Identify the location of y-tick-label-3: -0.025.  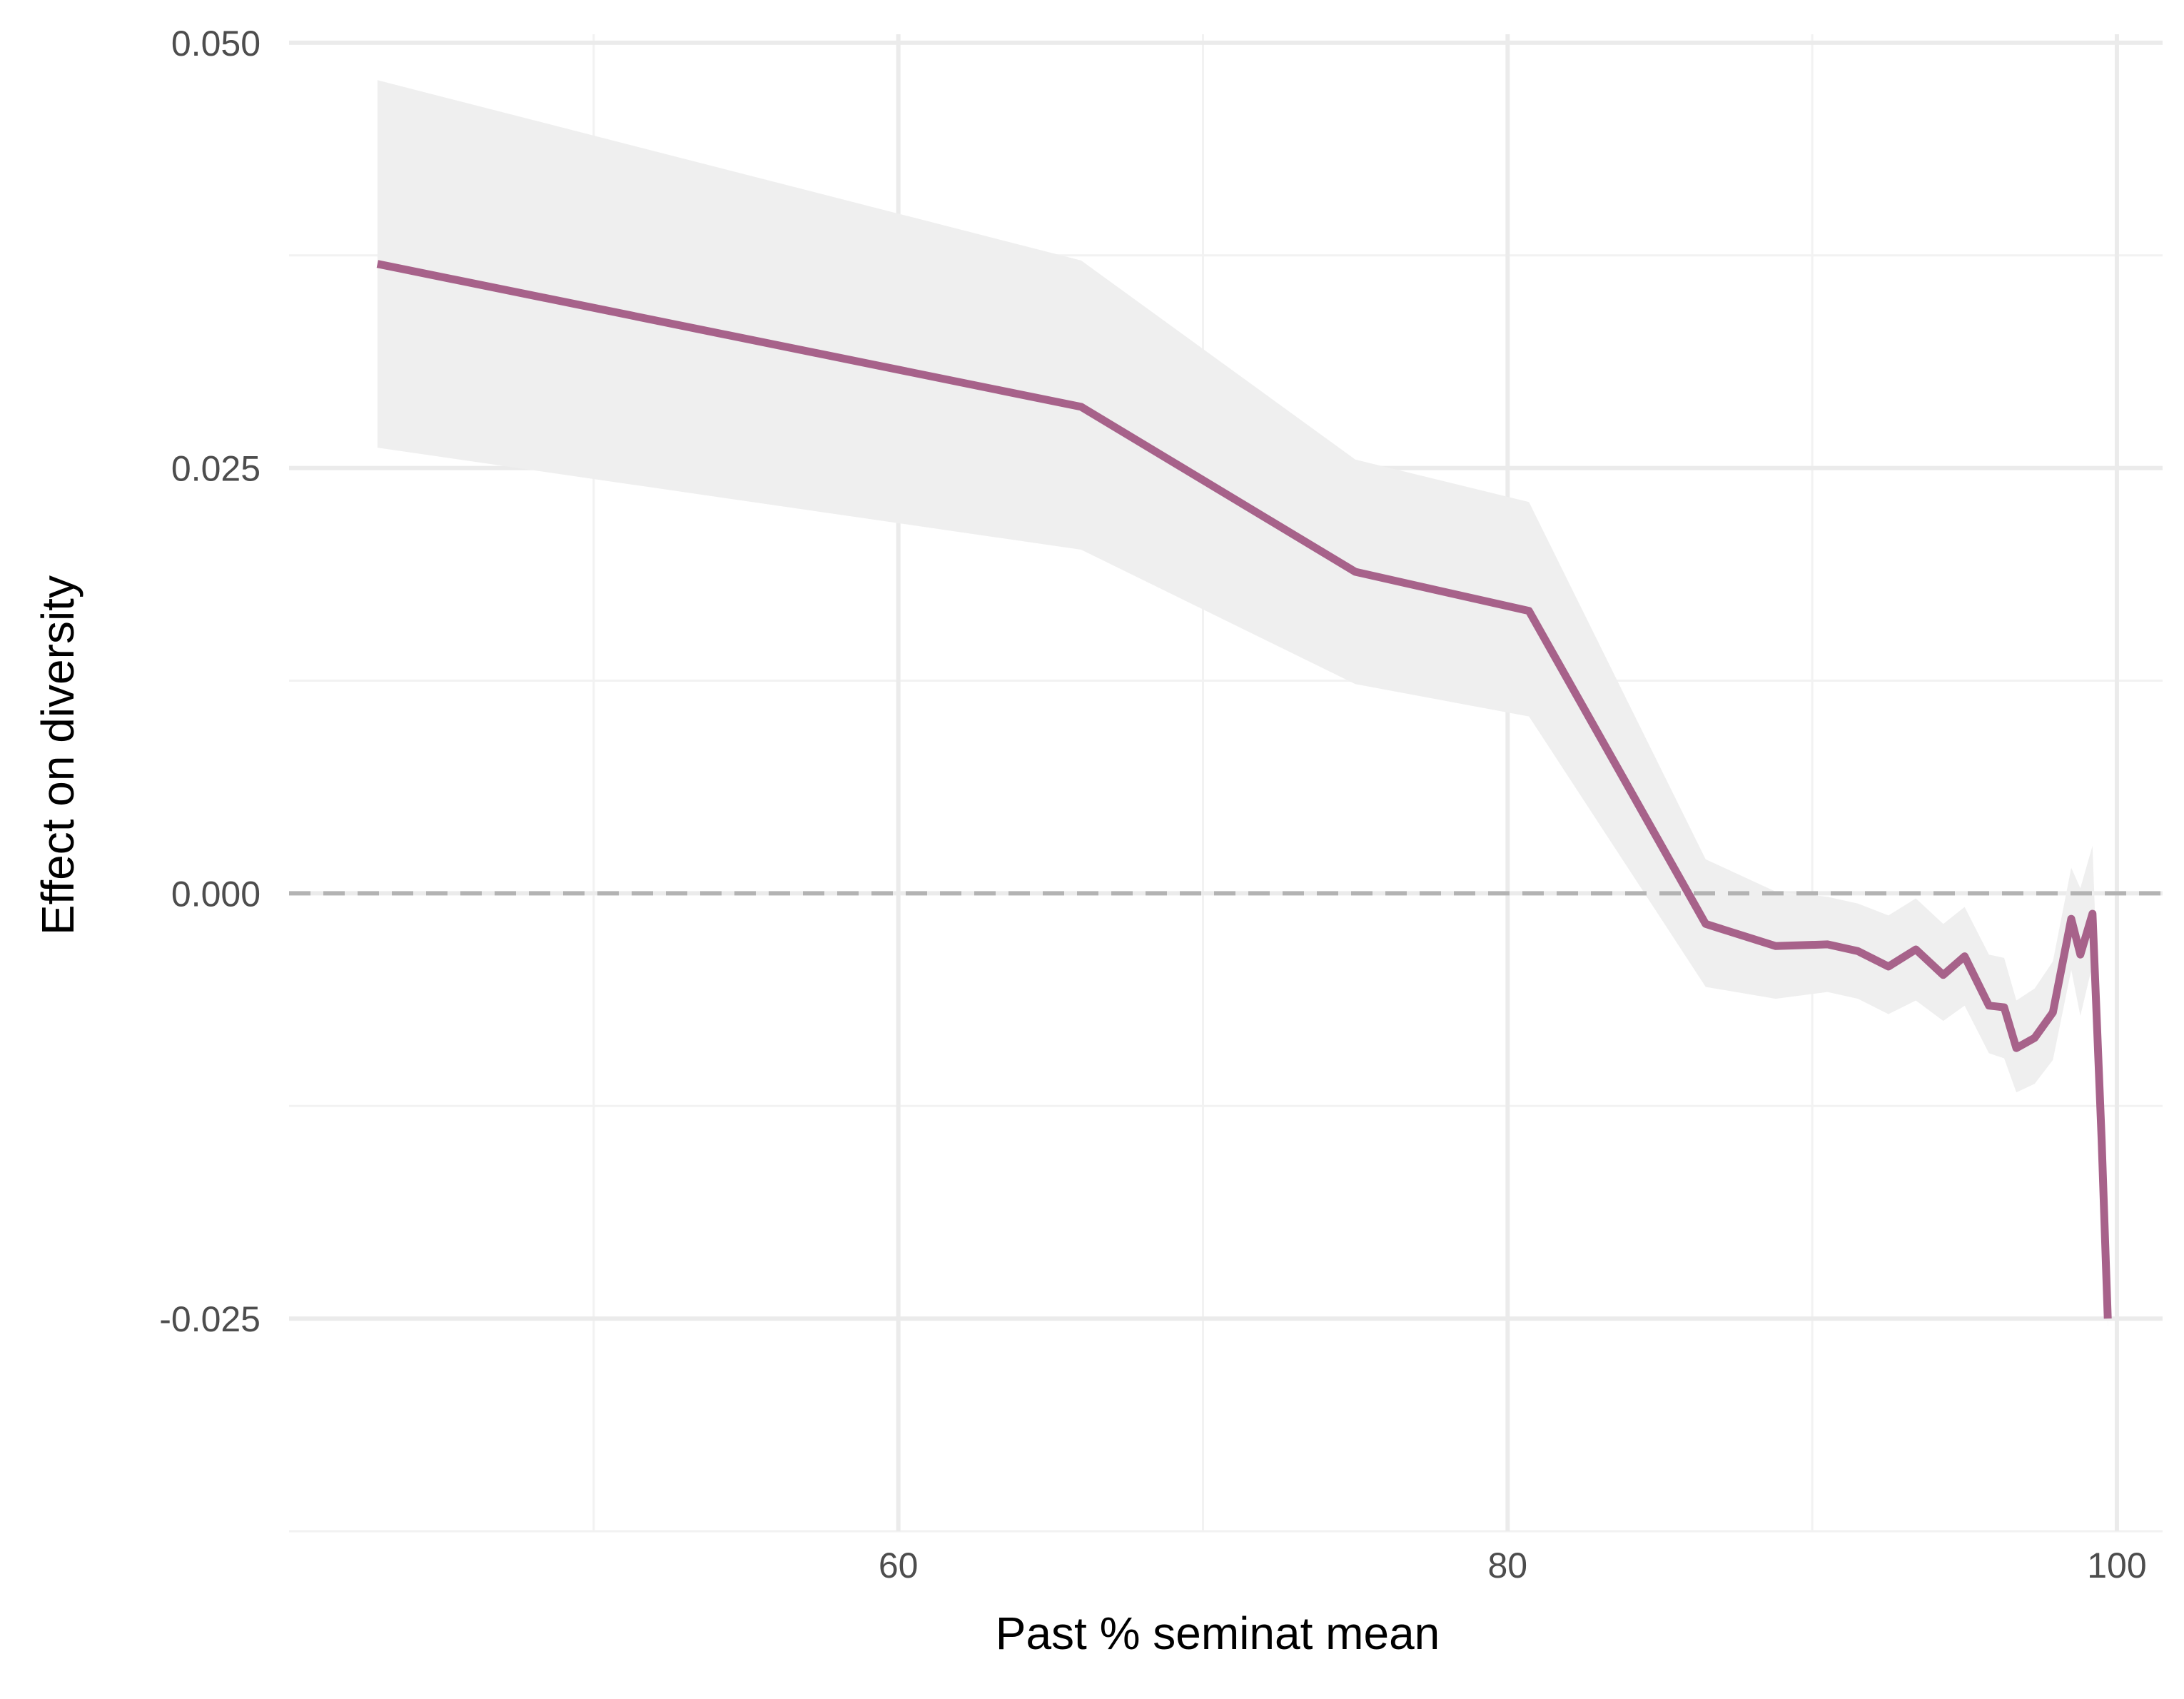
(210, 1319).